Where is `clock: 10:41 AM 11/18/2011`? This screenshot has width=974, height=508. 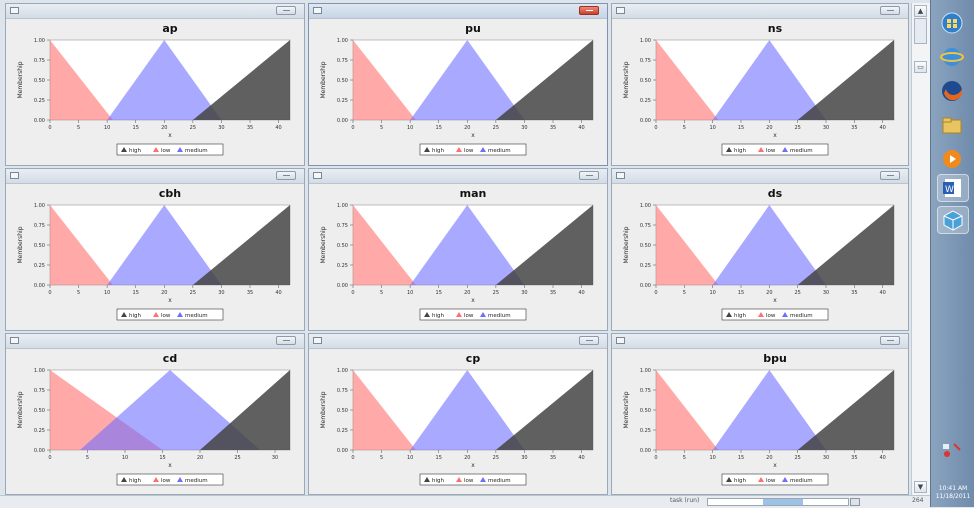 clock: 10:41 AM 11/18/2011 is located at coordinates (953, 493).